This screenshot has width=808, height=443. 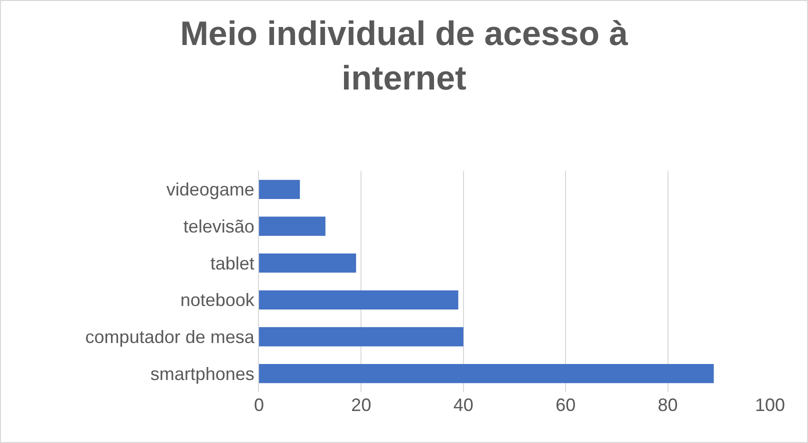 What do you see at coordinates (259, 405) in the screenshot?
I see `x-tick-label: 0` at bounding box center [259, 405].